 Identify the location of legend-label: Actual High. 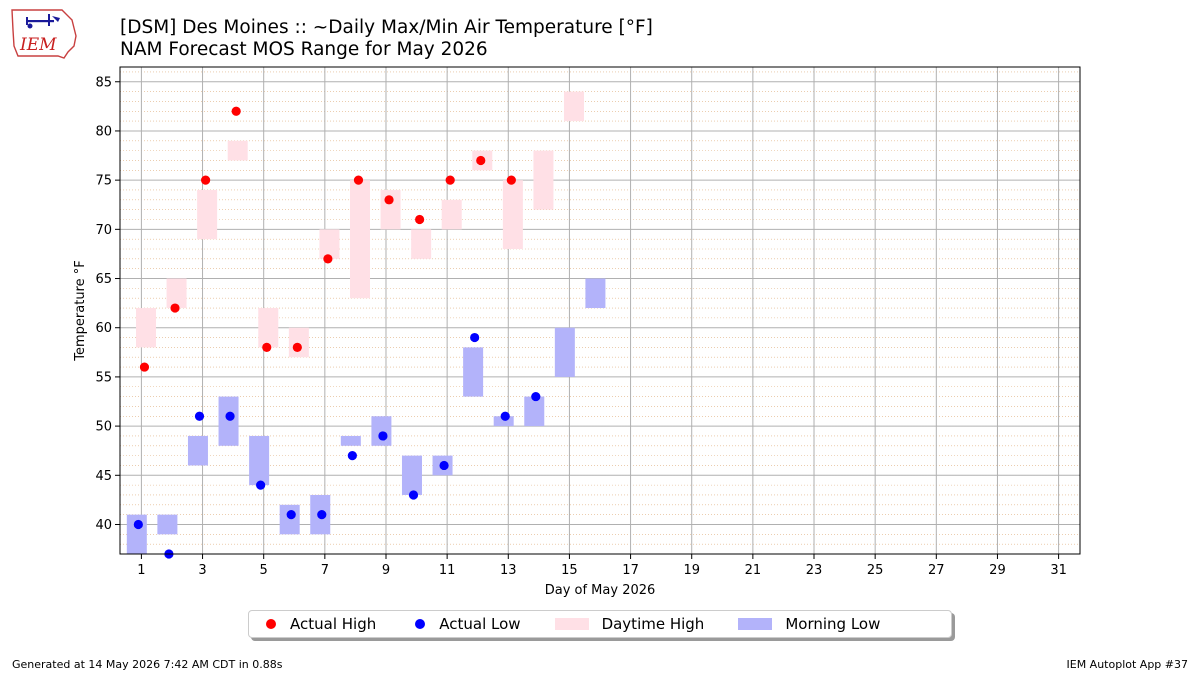
(333, 624).